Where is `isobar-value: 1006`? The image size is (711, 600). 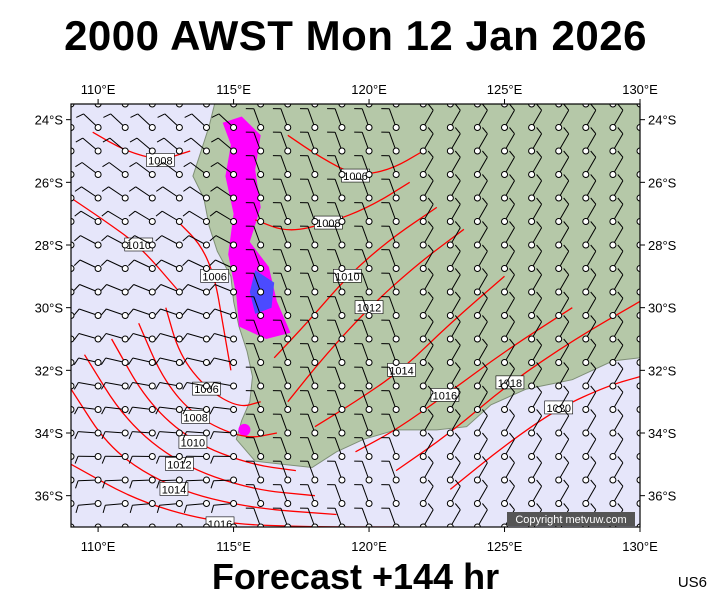 isobar-value: 1006 is located at coordinates (355, 177).